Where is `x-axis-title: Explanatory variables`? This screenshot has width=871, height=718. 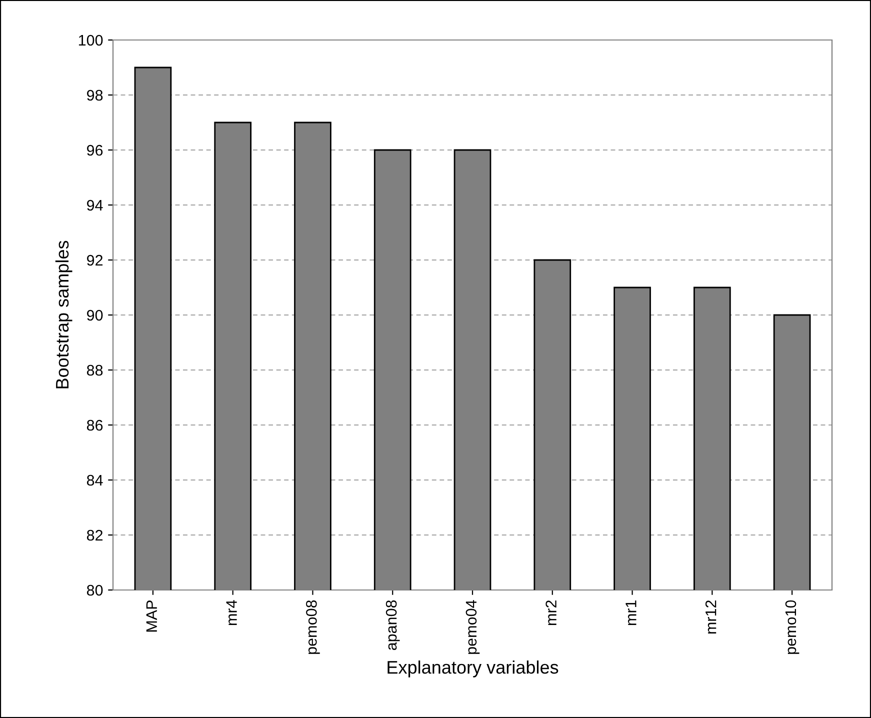 x-axis-title: Explanatory variables is located at coordinates (473, 669).